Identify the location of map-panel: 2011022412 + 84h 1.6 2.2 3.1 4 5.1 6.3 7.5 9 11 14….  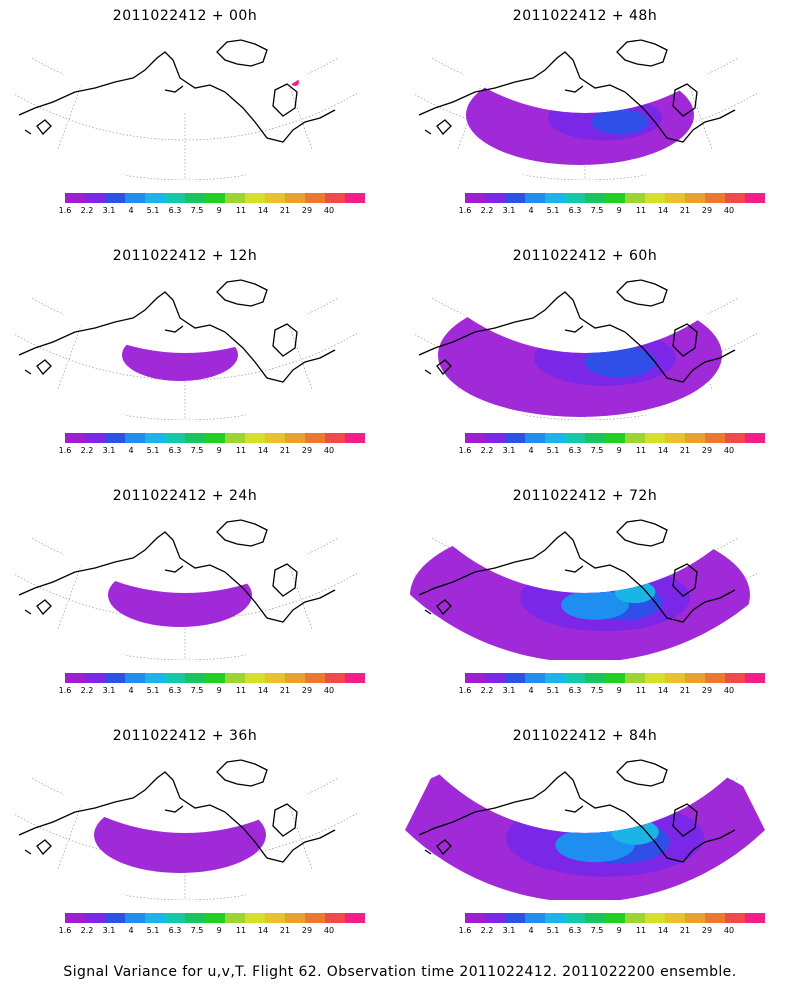
(585, 840).